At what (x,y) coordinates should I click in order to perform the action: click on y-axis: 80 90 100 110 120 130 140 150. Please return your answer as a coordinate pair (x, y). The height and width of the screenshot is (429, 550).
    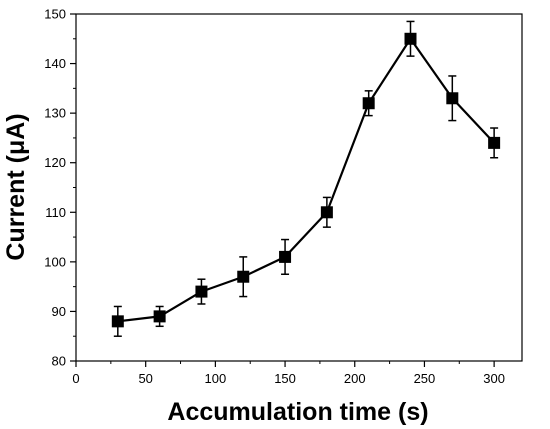
    Looking at the image, I should click on (60, 188).